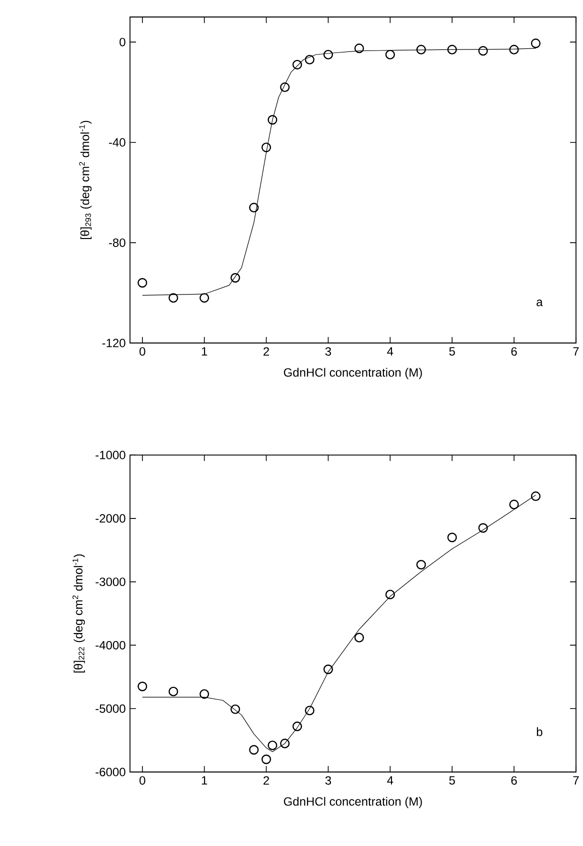  What do you see at coordinates (85, 180) in the screenshot?
I see `y-axis-title: [θ]$_{293}$ (deg cm$^{2}$ dmol$^{-1}$)` at bounding box center [85, 180].